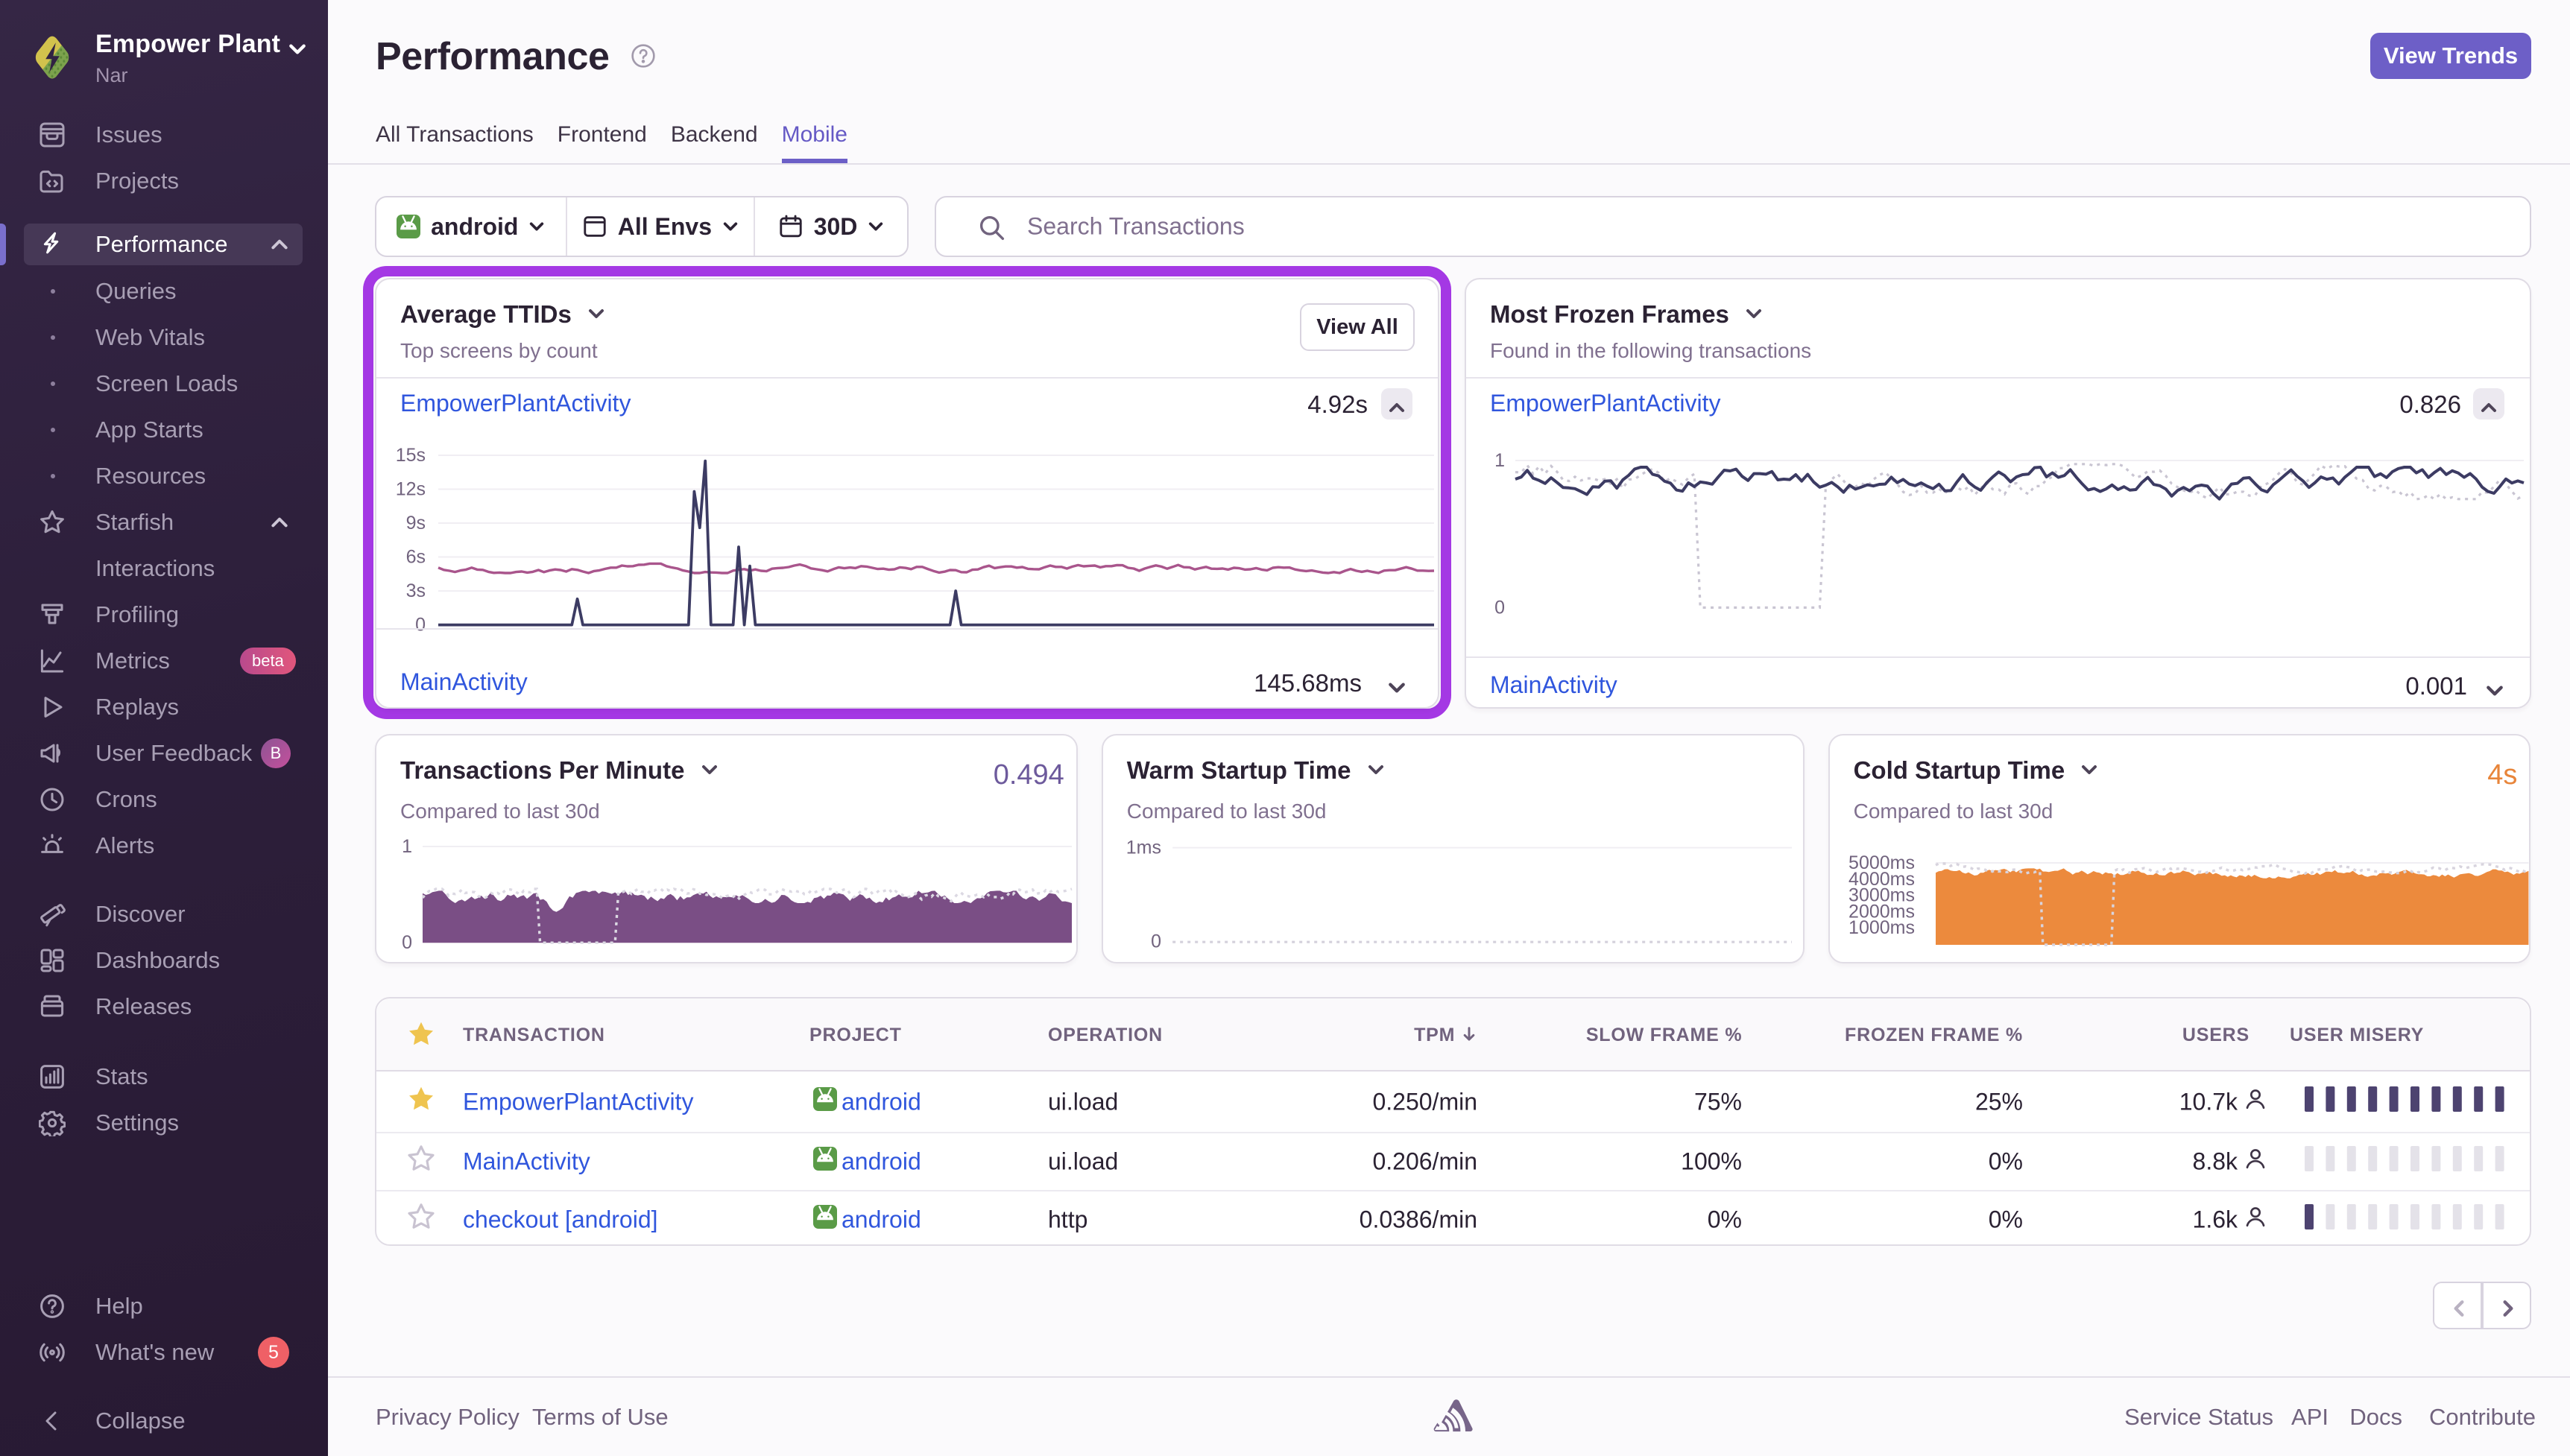 The height and width of the screenshot is (1456, 2570). Describe the element at coordinates (416, 590) in the screenshot. I see `svg-text: 3s` at that location.